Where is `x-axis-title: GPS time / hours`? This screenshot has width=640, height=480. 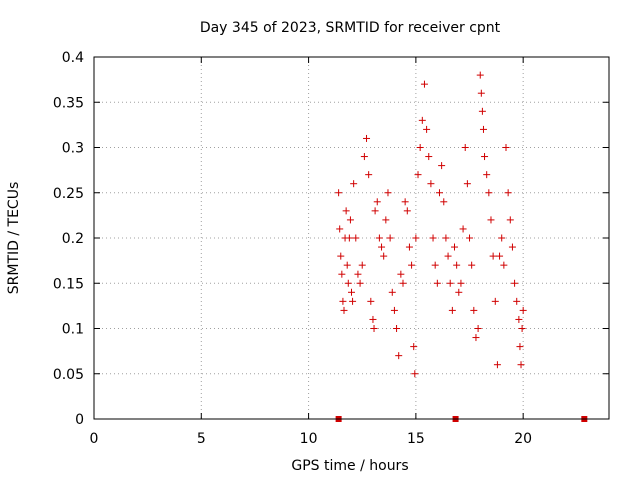 x-axis-title: GPS time / hours is located at coordinates (349, 466).